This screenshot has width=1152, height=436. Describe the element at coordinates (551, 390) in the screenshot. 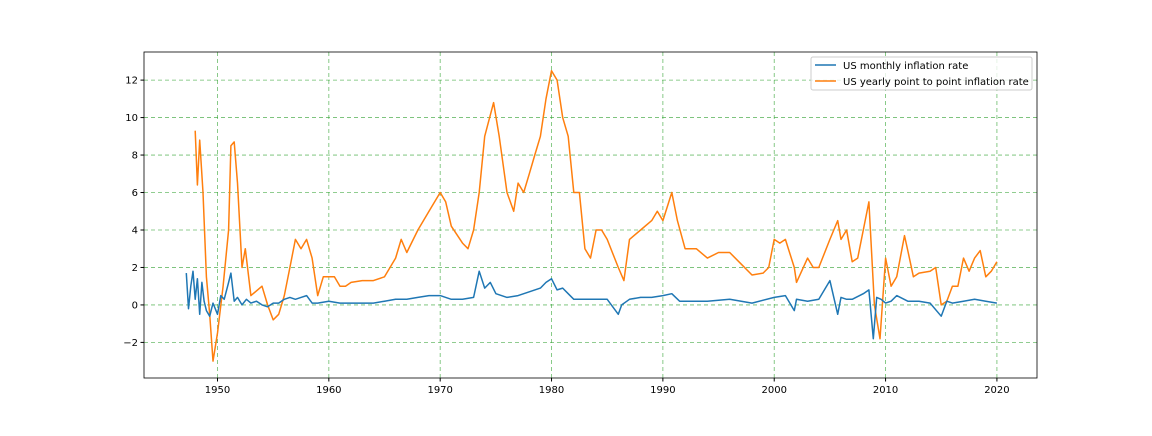

I see `x-tick-label: 1980` at that location.